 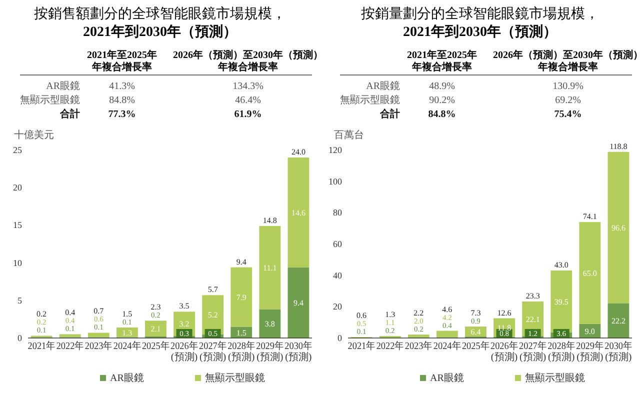 I want to click on data-label: 1.5, so click(x=241, y=333).